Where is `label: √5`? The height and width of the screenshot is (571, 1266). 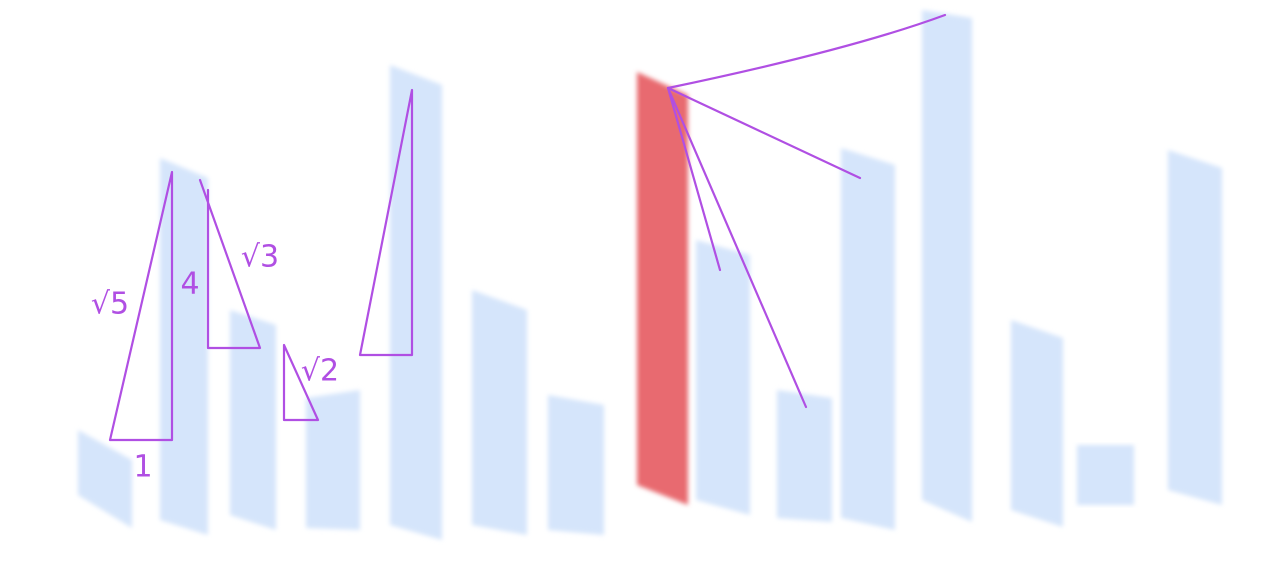 label: √5 is located at coordinates (110, 304).